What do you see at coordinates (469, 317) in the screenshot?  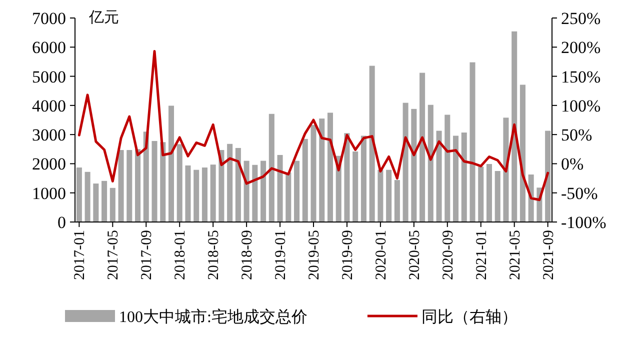 I see `legend-label: 同比（右轴）` at bounding box center [469, 317].